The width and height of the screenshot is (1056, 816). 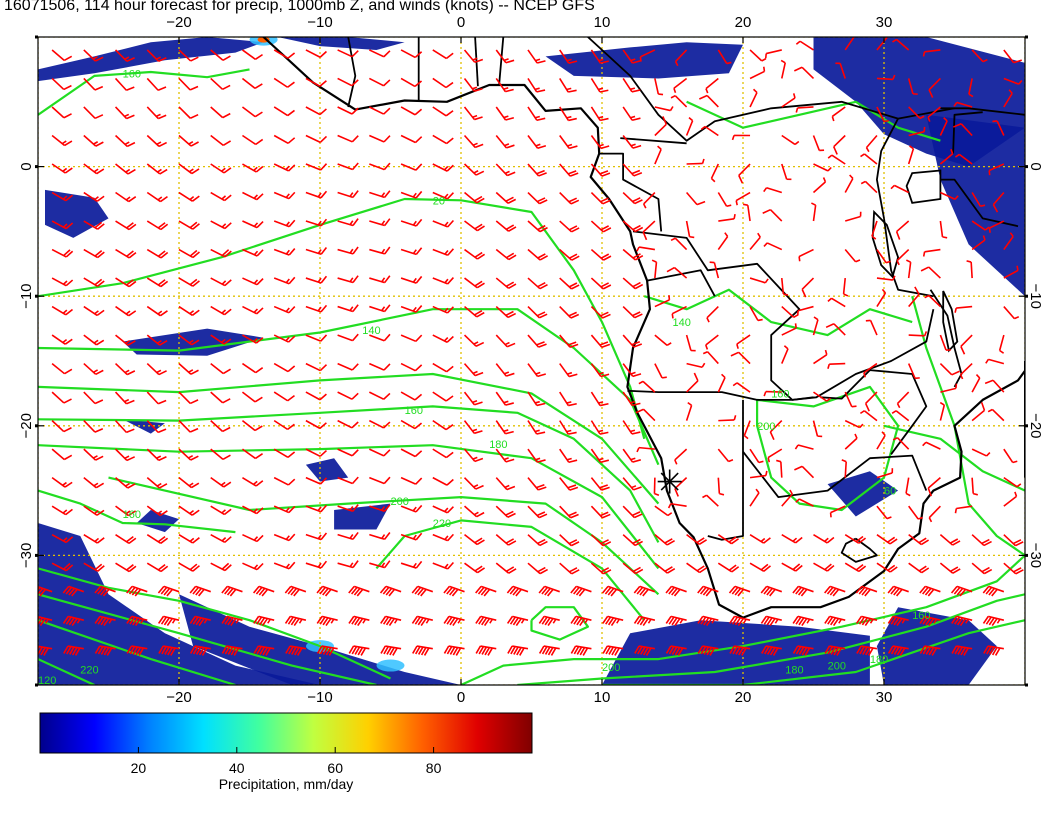 I want to click on lon-tick-label-top: 20, so click(x=743, y=22).